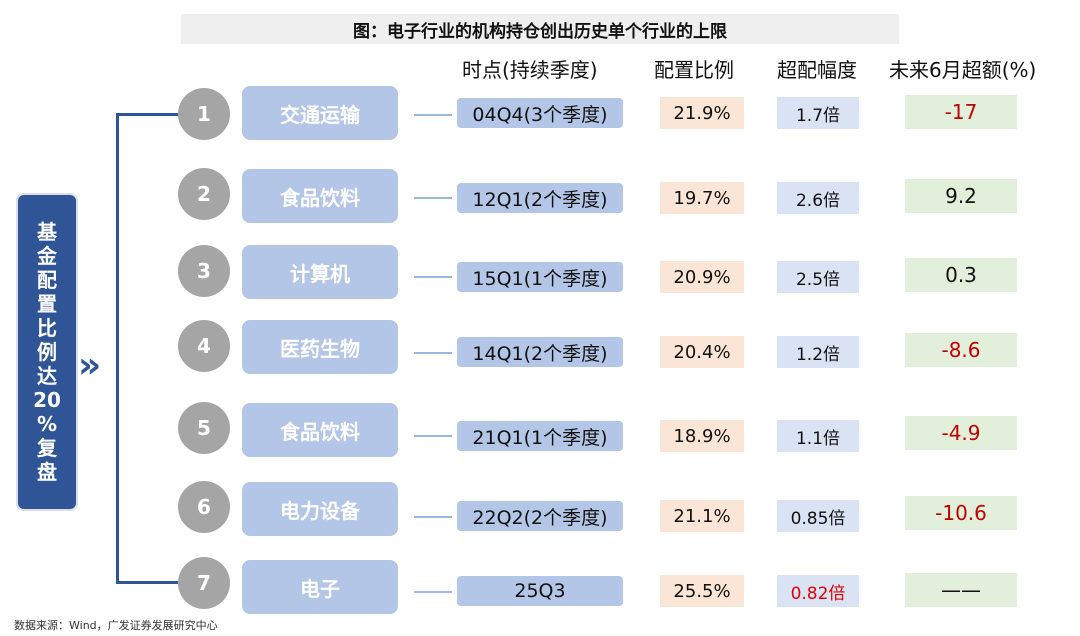  What do you see at coordinates (540, 277) in the screenshot?
I see `period-cell: 15Q1(1个季度)` at bounding box center [540, 277].